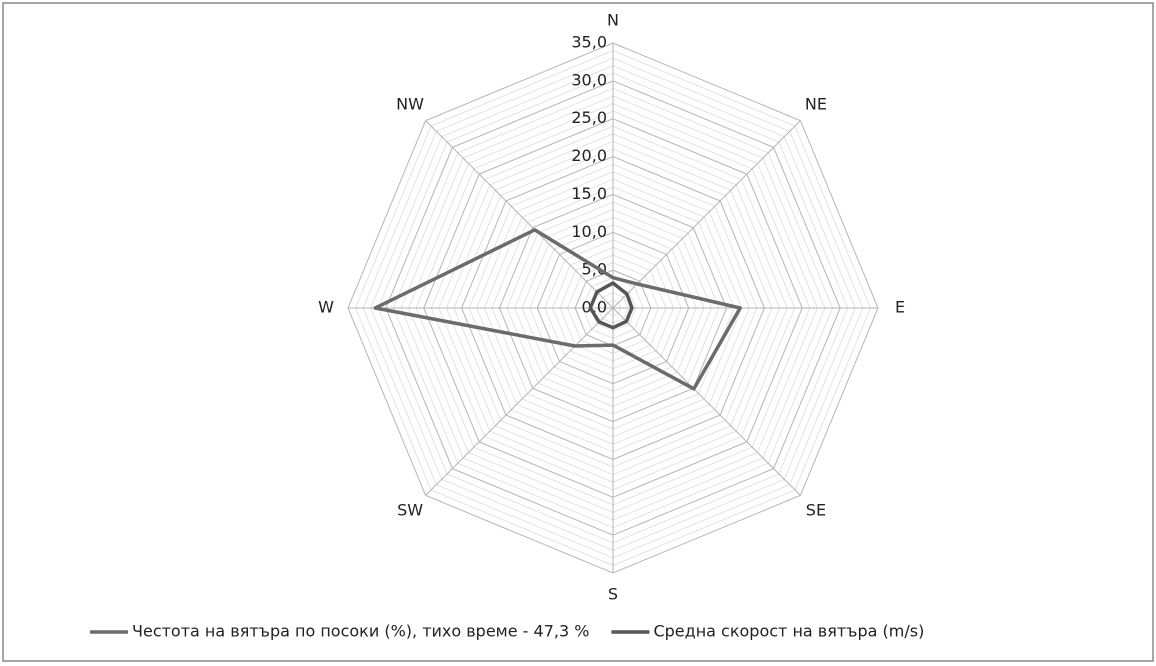  What do you see at coordinates (613, 594) in the screenshot?
I see `category-label: S` at bounding box center [613, 594].